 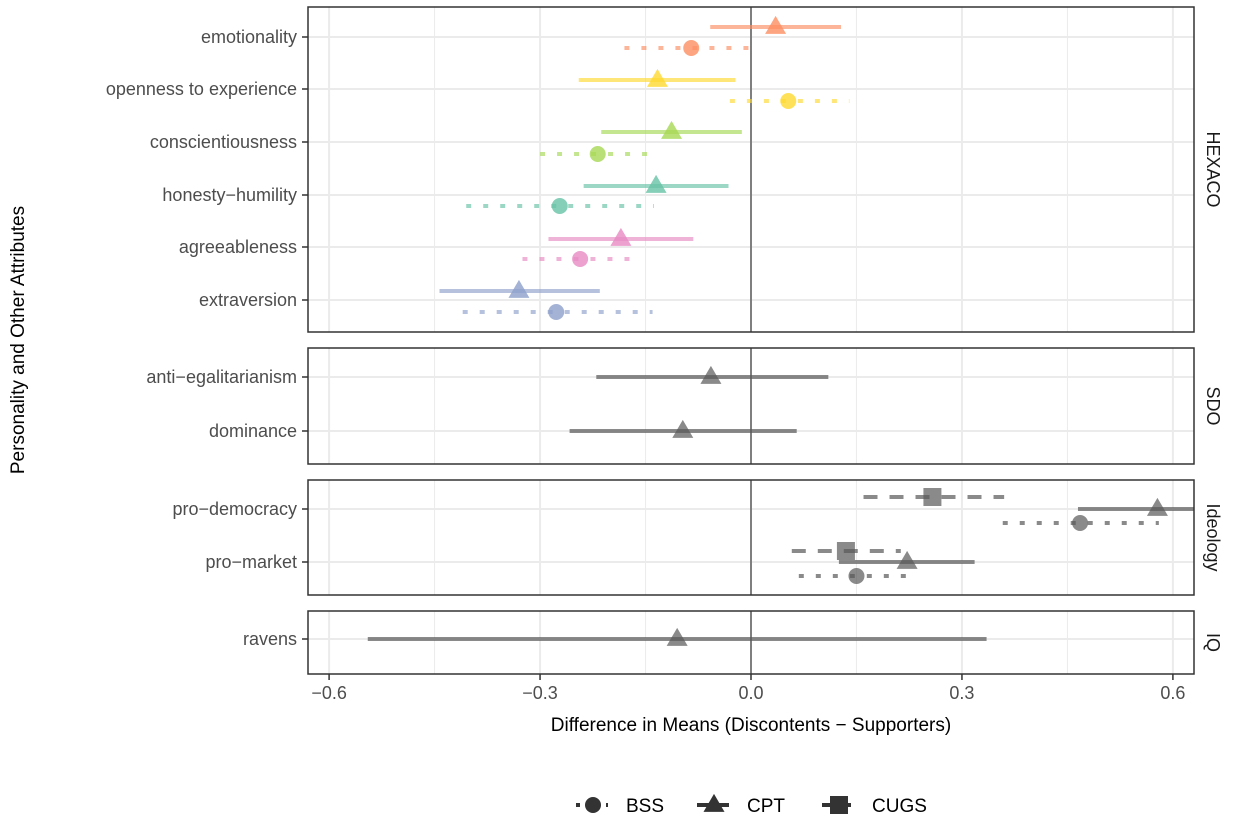 I want to click on row-emotionality, so click(x=733, y=35).